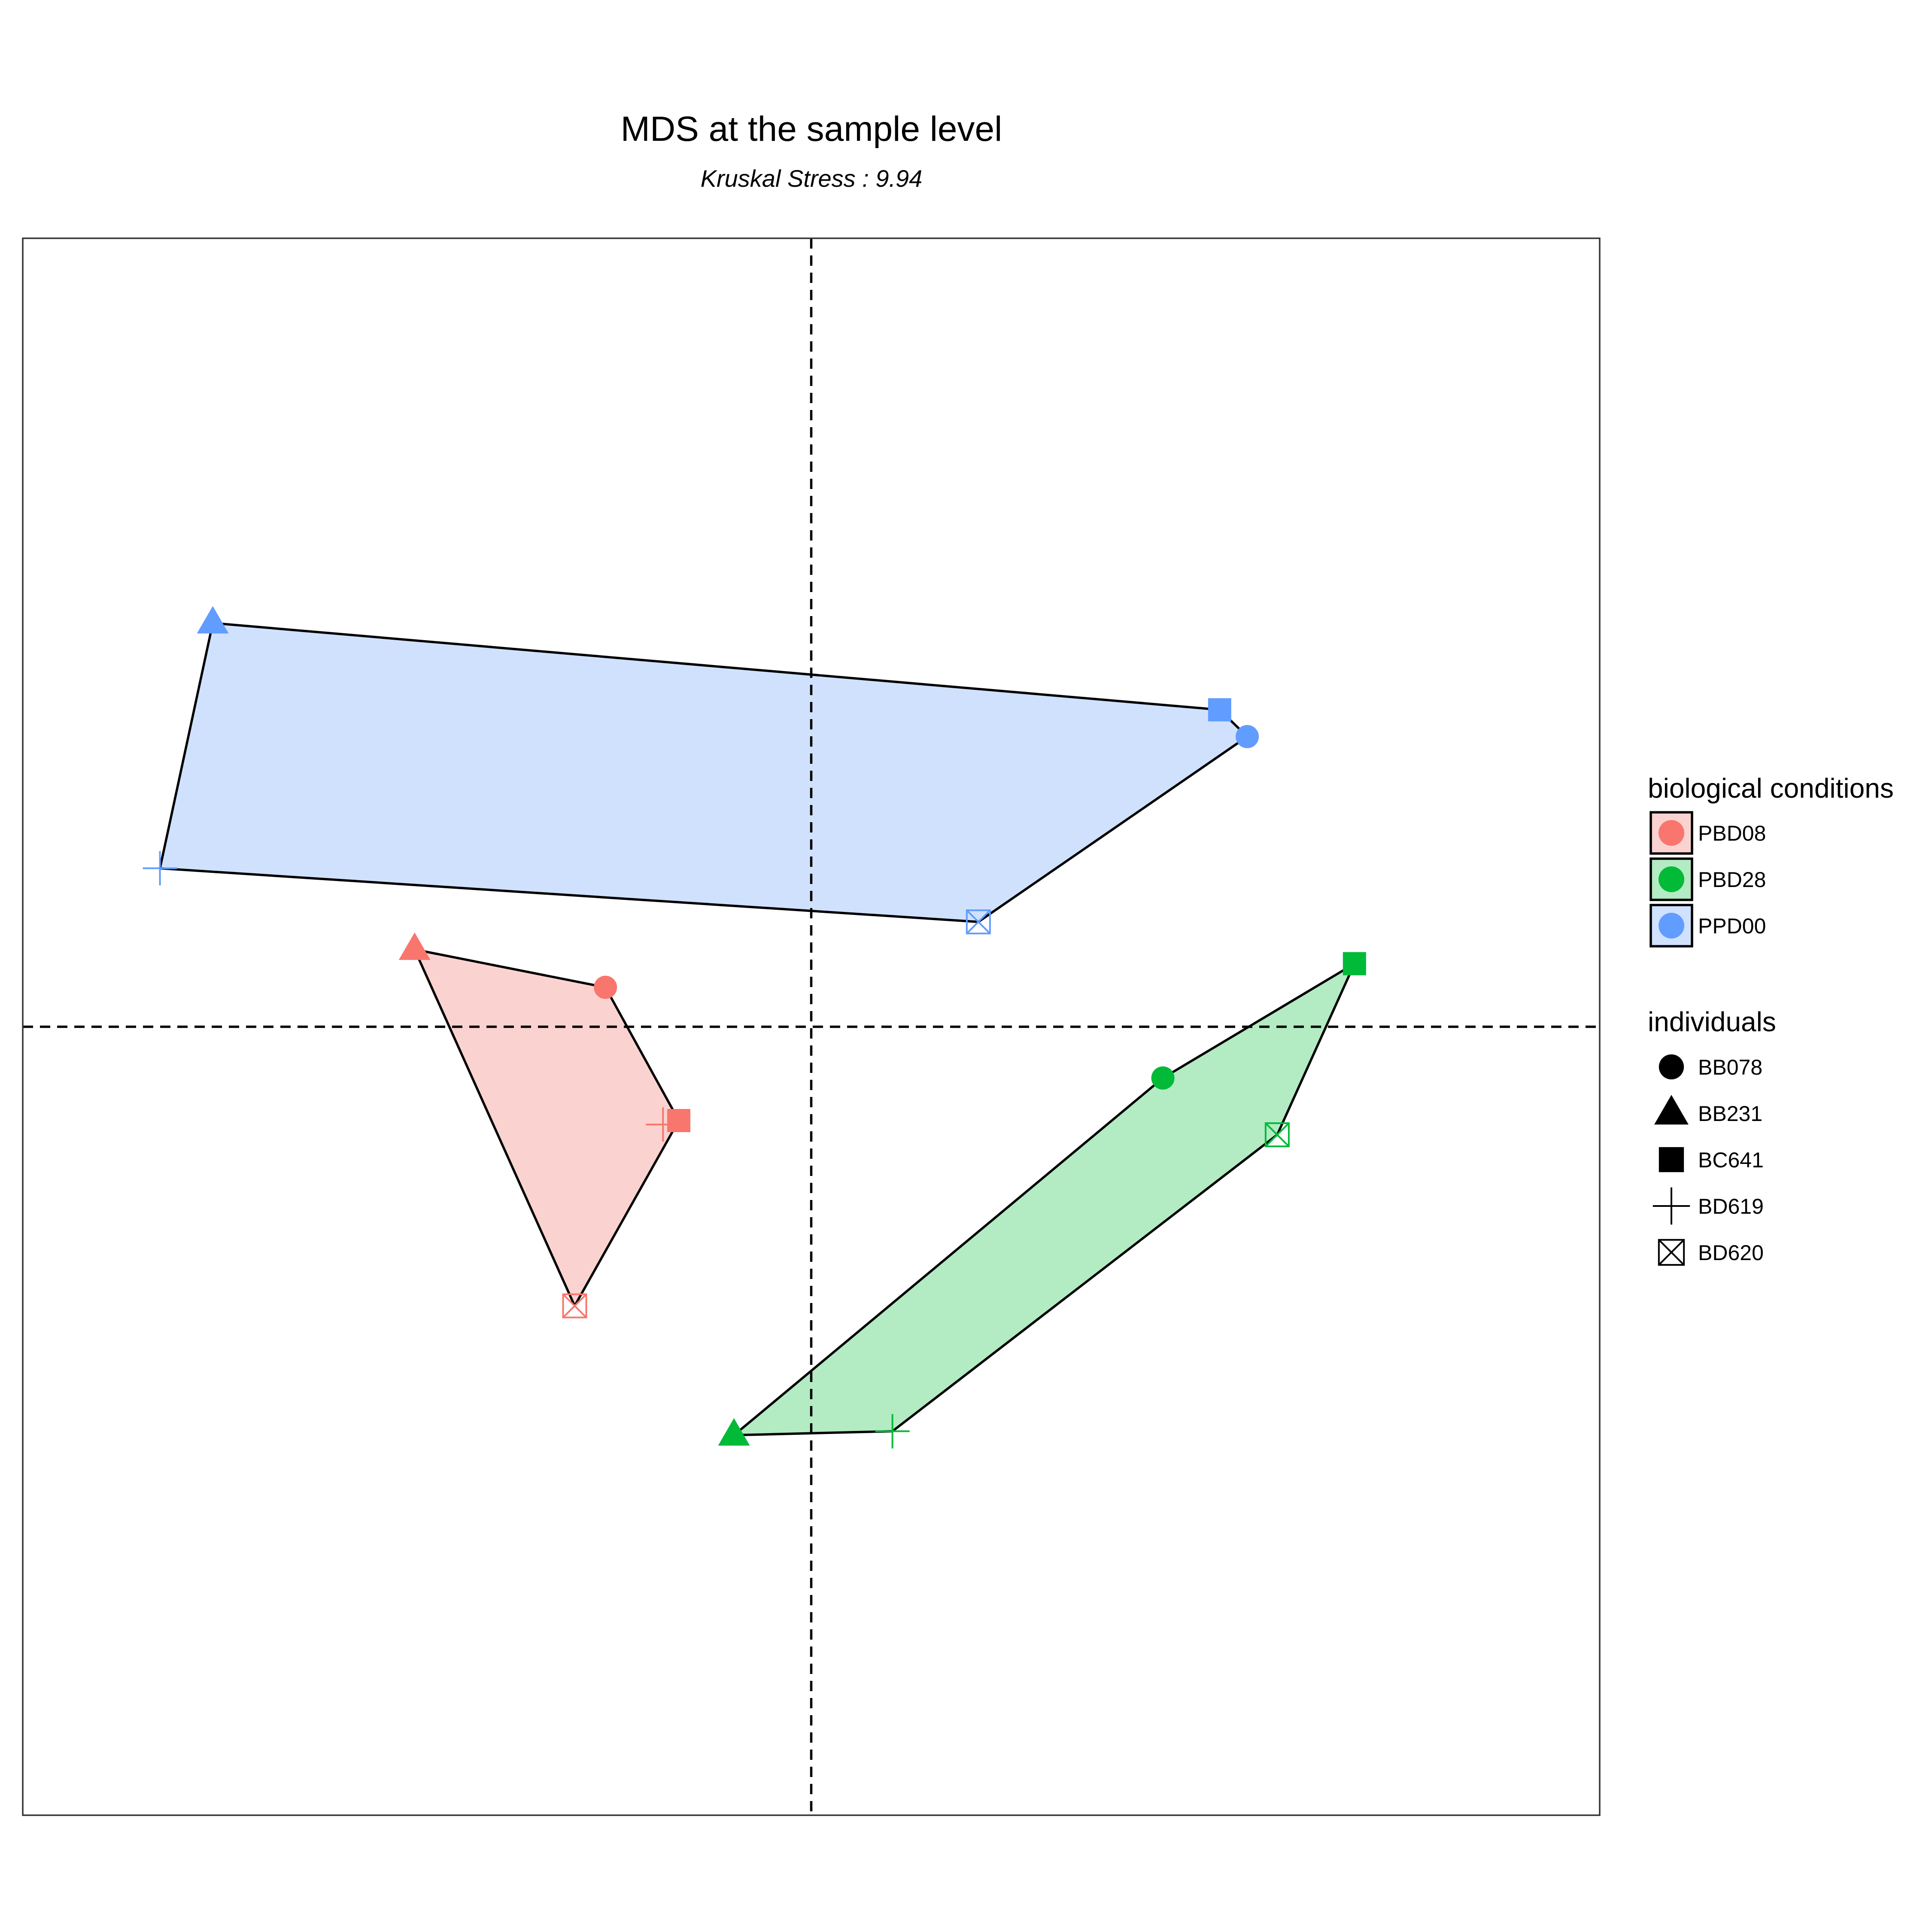 This screenshot has height=1932, width=1932. Describe the element at coordinates (663, 1124) in the screenshot. I see `point-pbd08-bd619` at that location.